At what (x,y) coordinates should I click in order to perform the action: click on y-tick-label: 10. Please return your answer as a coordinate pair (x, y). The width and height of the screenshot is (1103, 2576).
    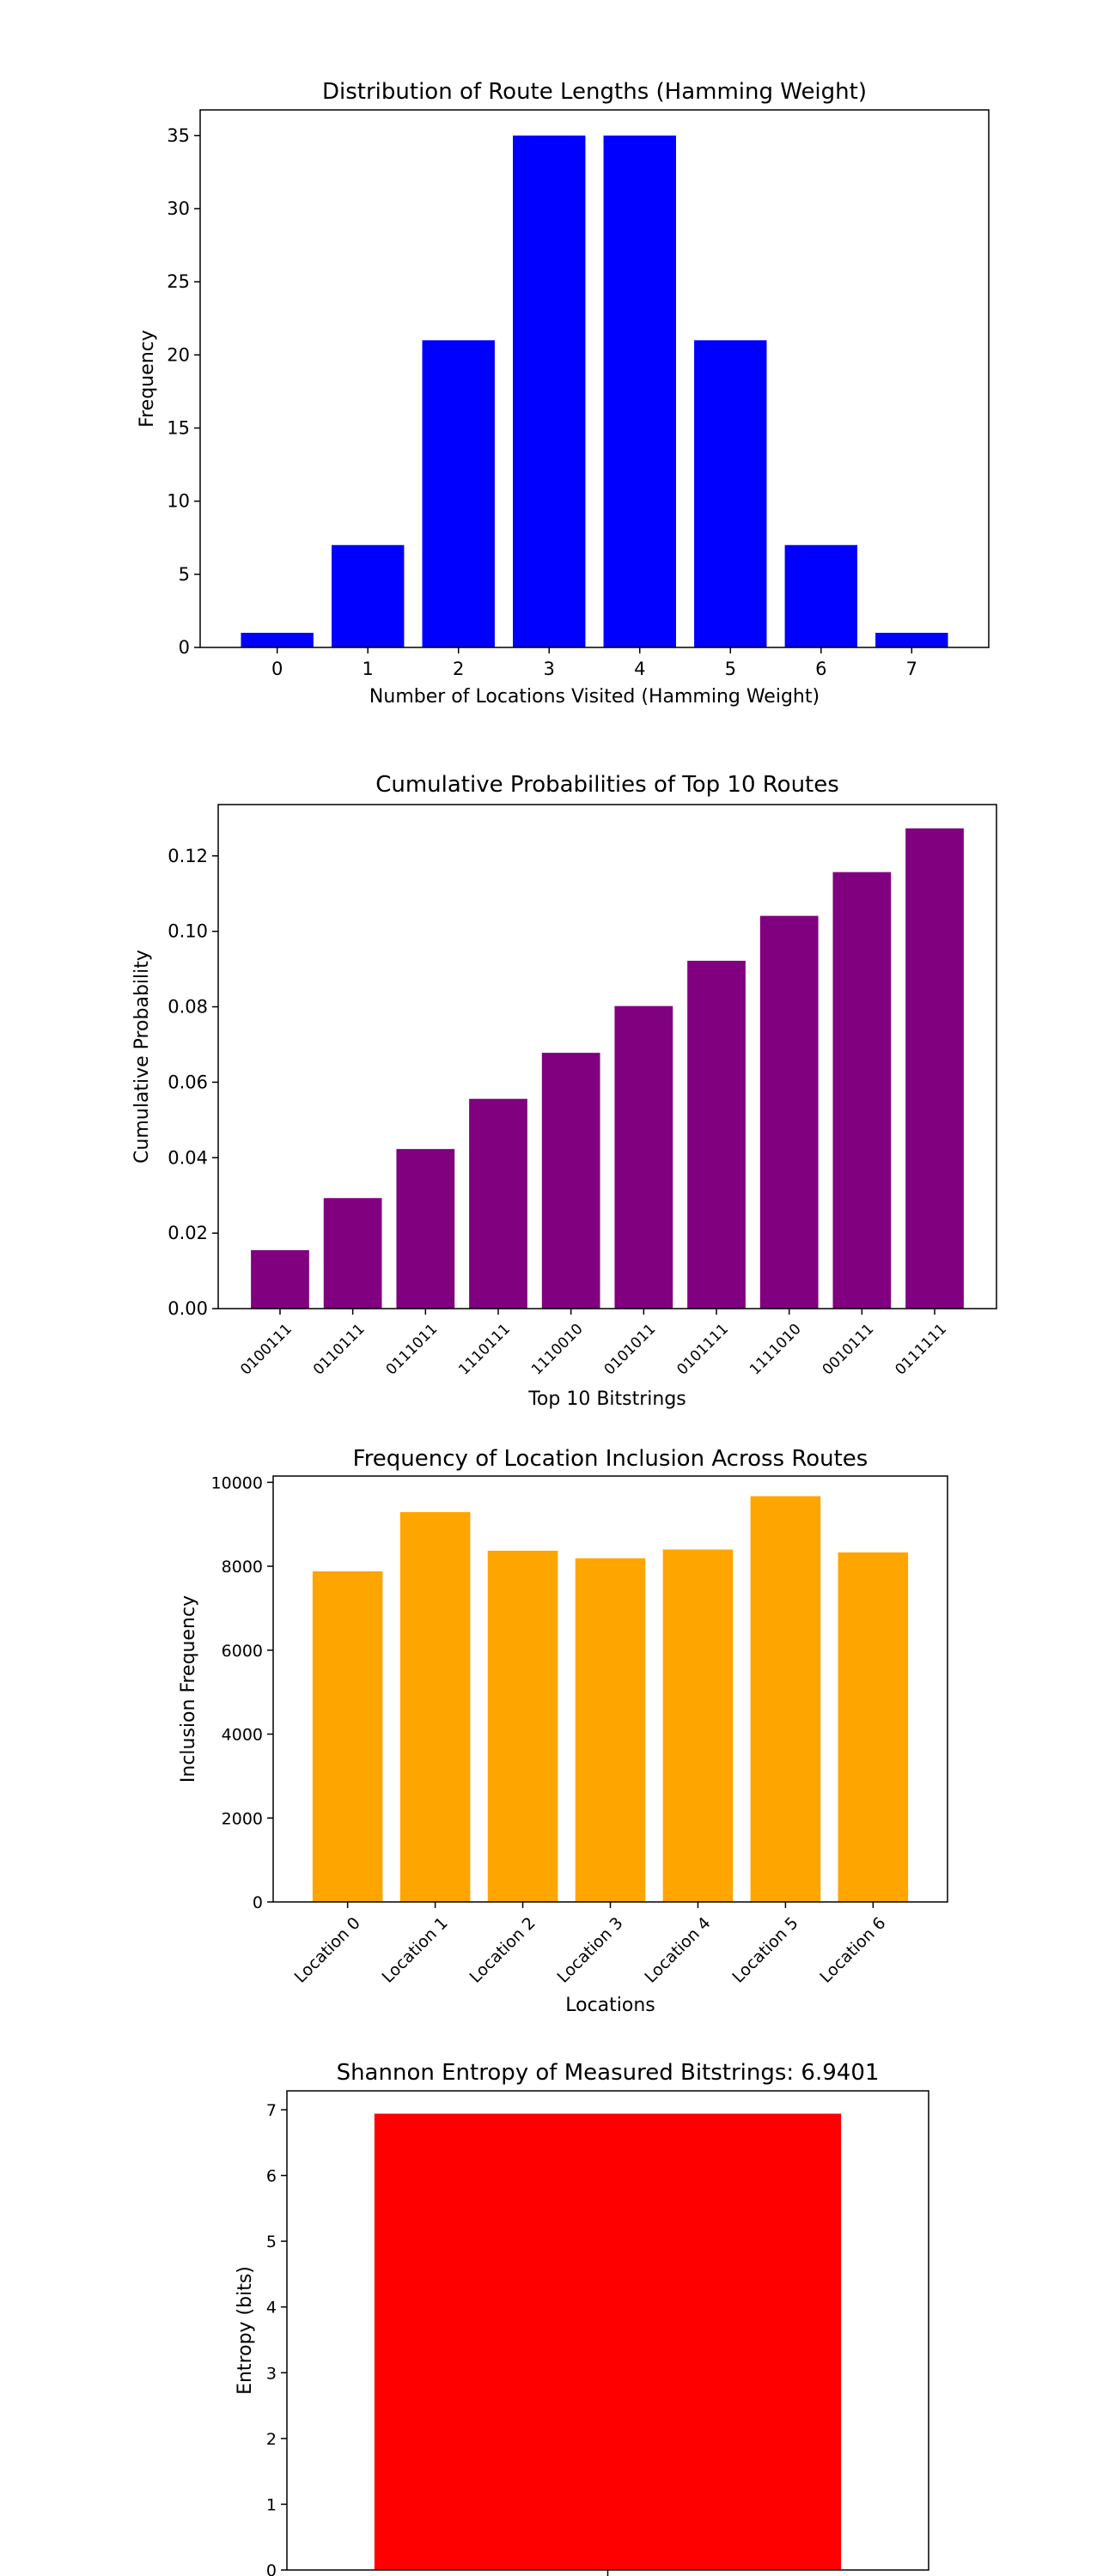
    Looking at the image, I should click on (178, 501).